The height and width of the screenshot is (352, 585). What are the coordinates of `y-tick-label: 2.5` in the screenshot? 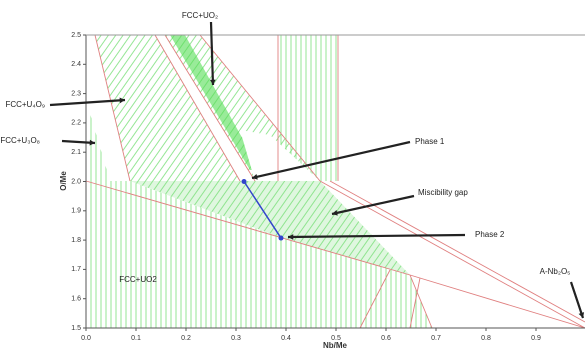 It's located at (76, 35).